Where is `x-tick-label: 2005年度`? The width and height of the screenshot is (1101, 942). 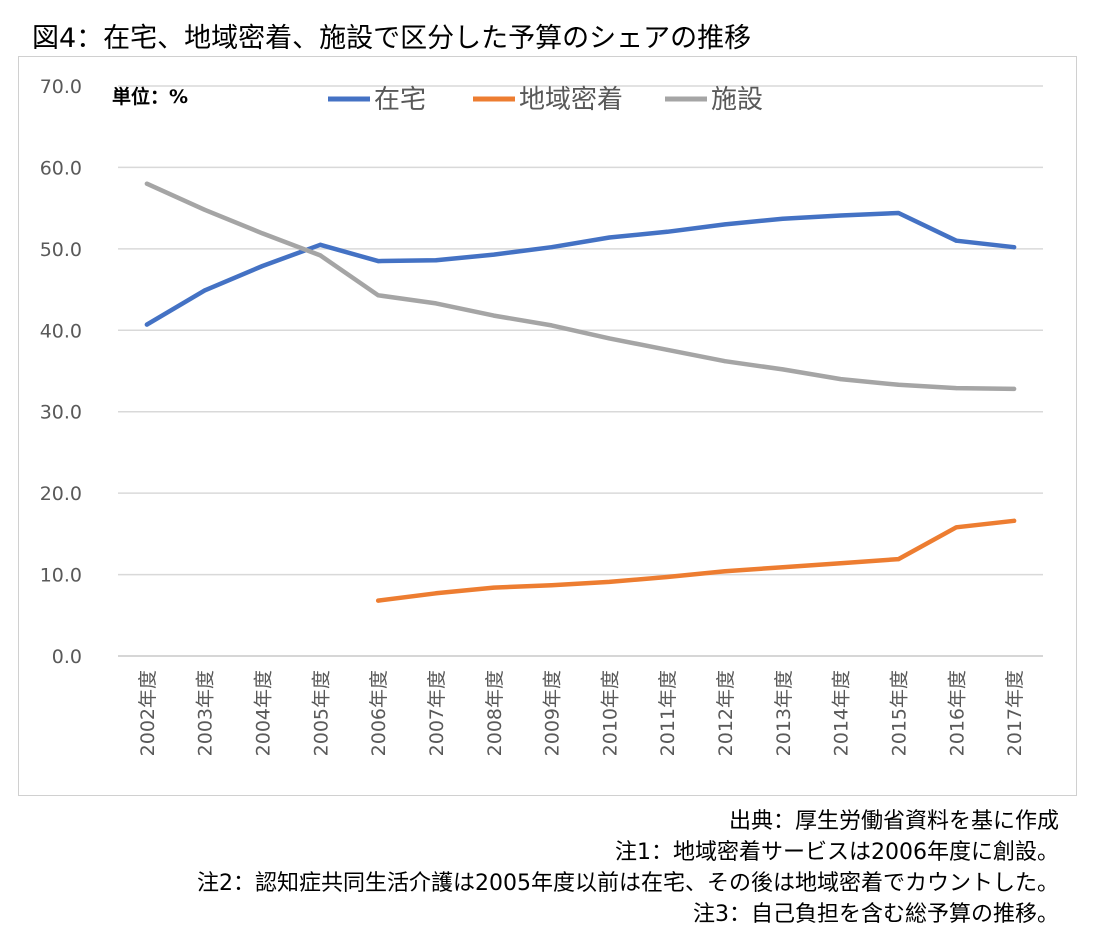 x-tick-label: 2005年度 is located at coordinates (321, 713).